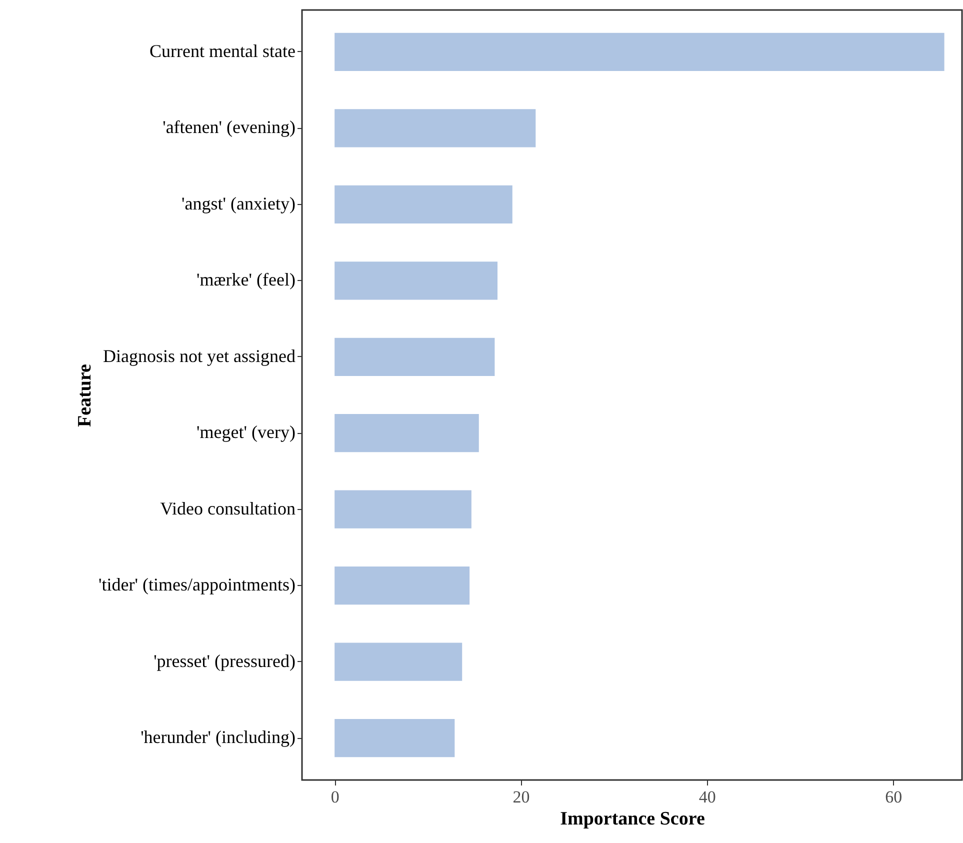 This screenshot has width=963, height=843. What do you see at coordinates (335, 797) in the screenshot?
I see `x-tick-label: 0` at bounding box center [335, 797].